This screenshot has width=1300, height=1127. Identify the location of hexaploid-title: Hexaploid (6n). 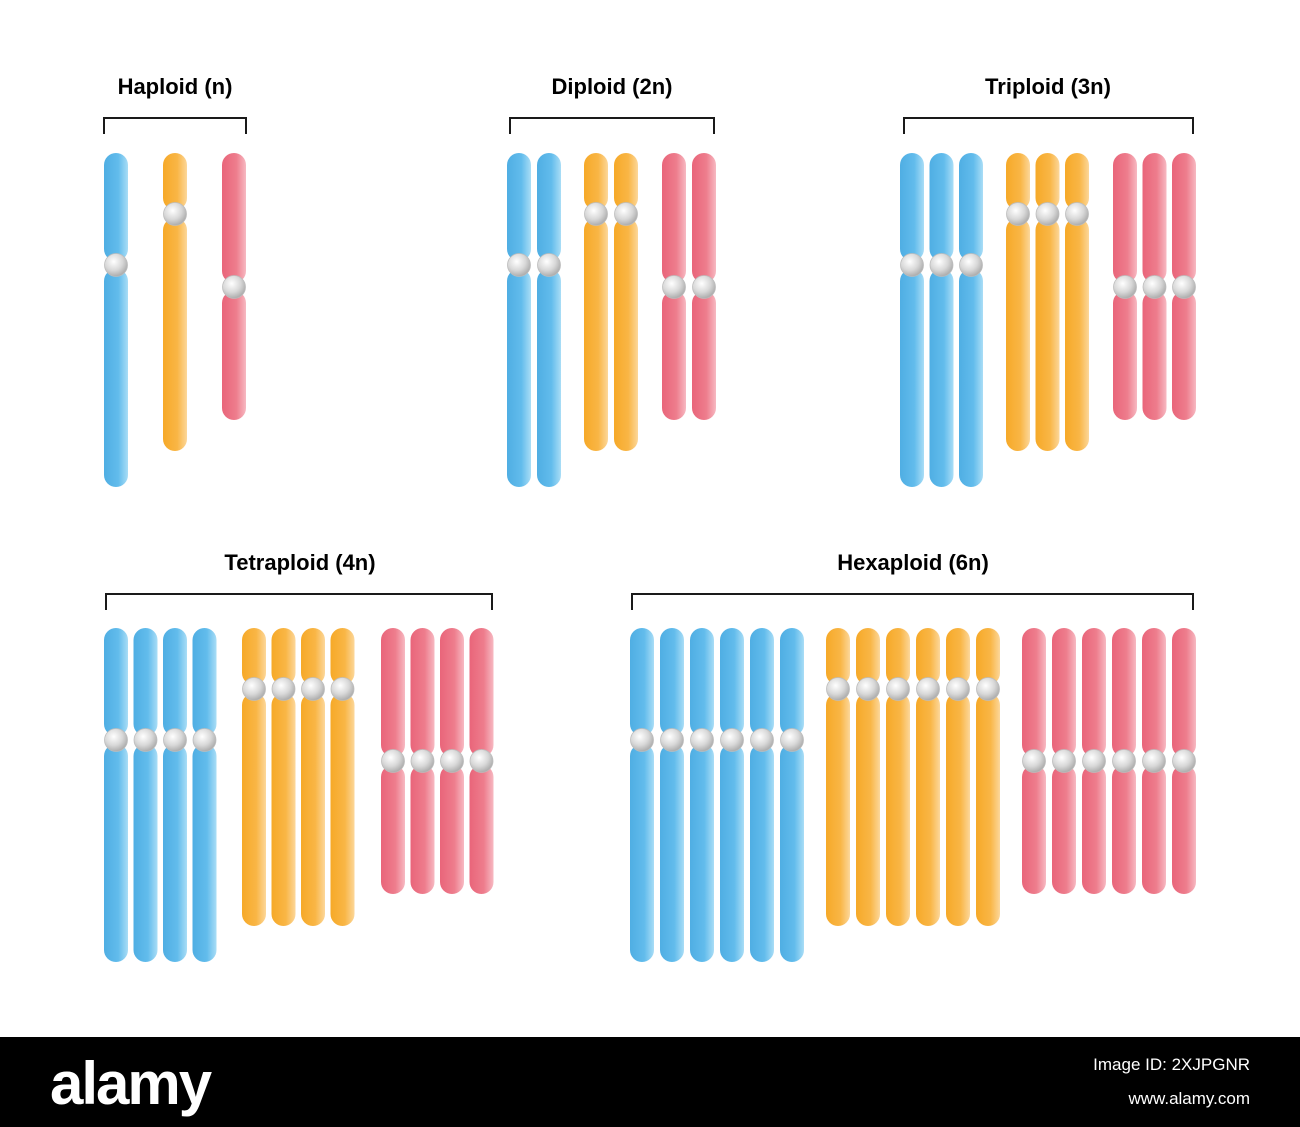
(913, 562).